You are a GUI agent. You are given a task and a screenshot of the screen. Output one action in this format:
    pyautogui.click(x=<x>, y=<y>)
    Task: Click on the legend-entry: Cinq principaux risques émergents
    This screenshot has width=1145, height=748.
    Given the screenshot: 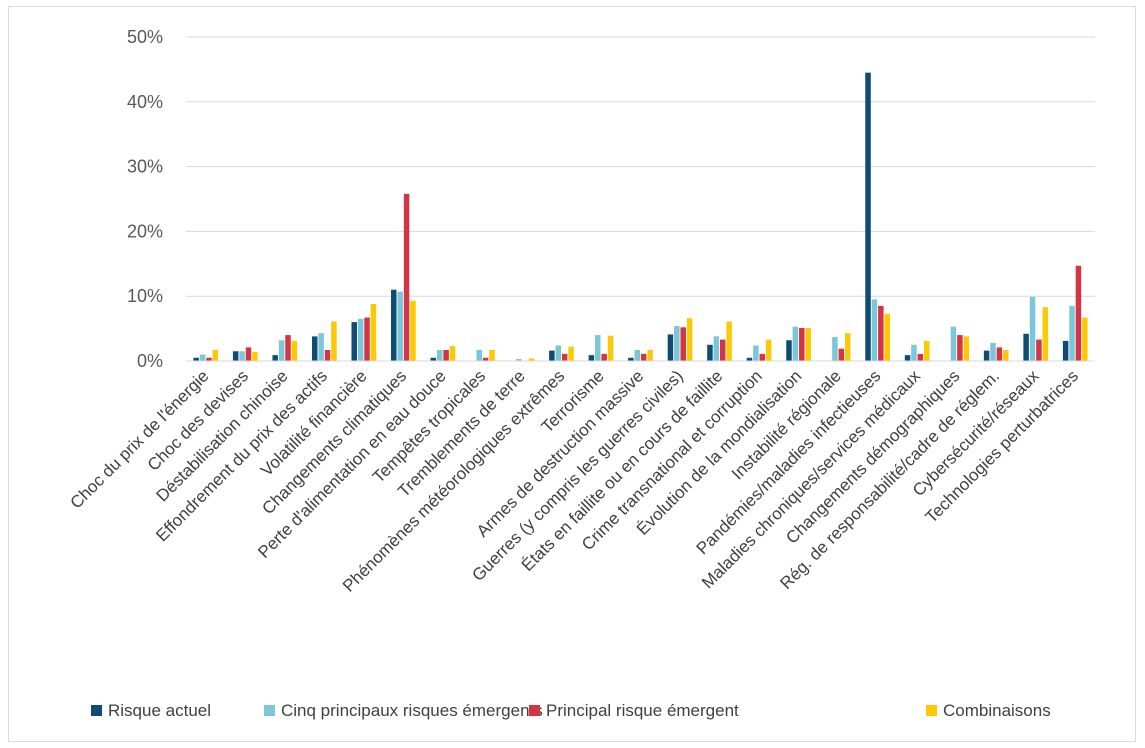 What is the action you would take?
    pyautogui.click(x=412, y=710)
    